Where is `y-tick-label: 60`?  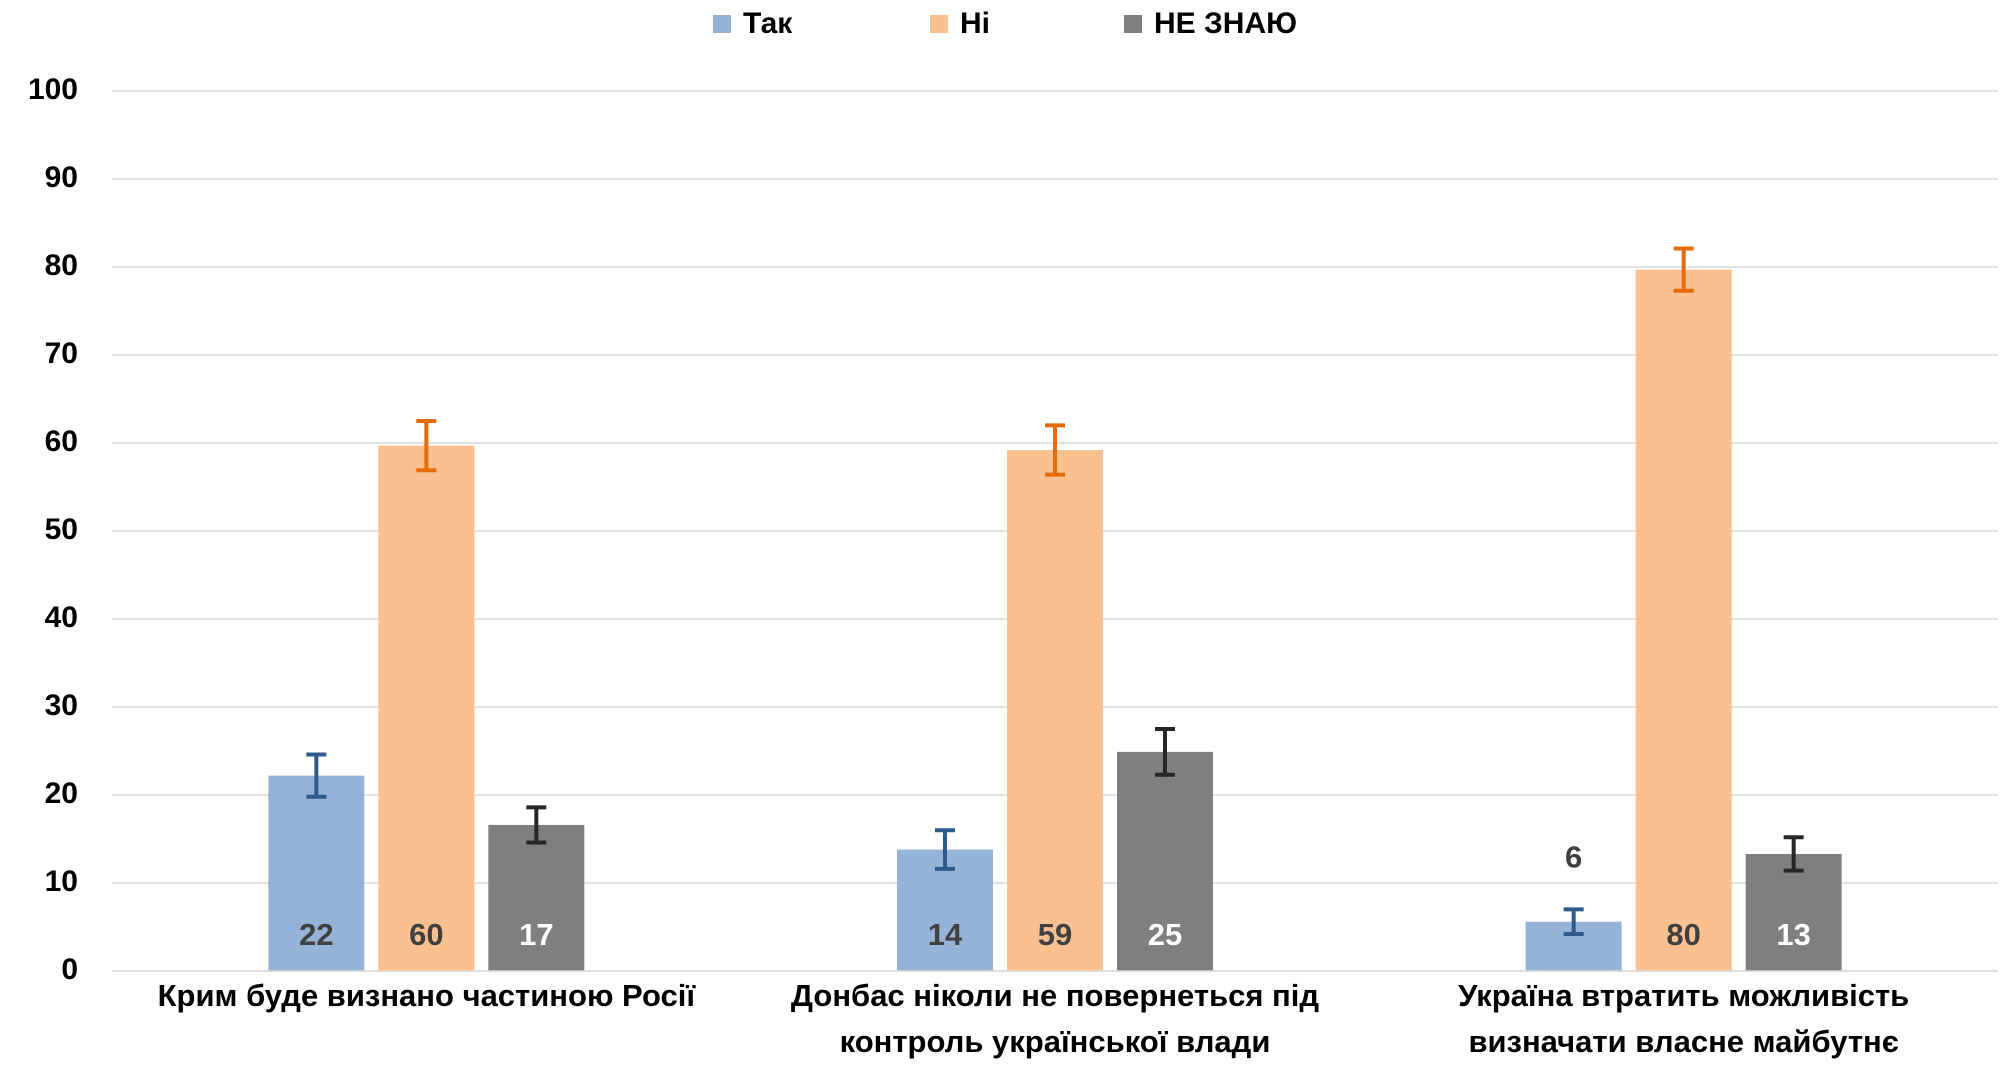
y-tick-label: 60 is located at coordinates (61, 441).